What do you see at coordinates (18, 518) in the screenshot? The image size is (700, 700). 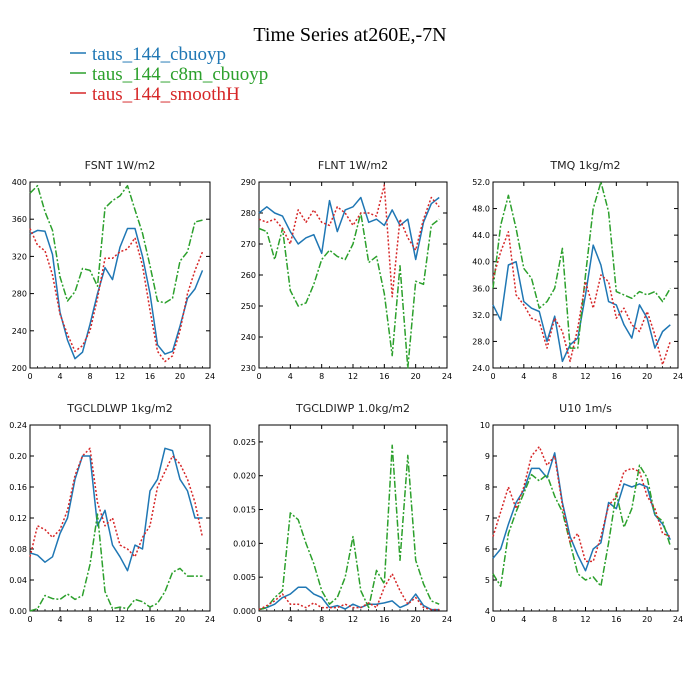 I see `y-tick-label: 0.12` at bounding box center [18, 518].